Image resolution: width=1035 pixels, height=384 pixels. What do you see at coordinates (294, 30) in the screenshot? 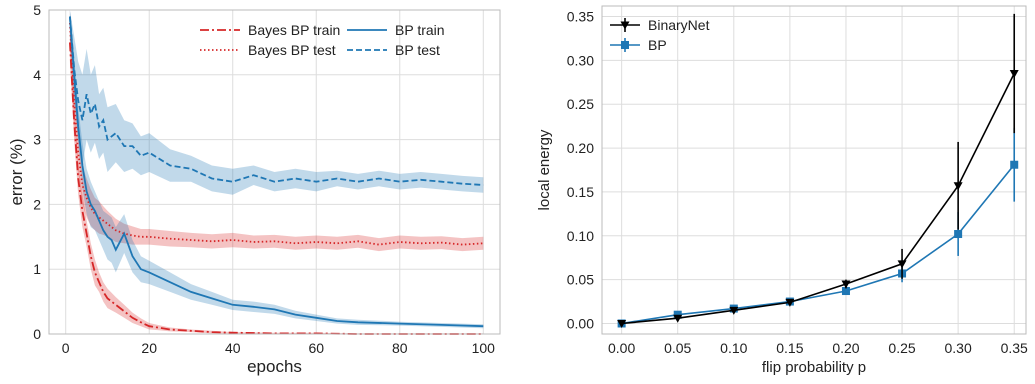
I see `left-legend-label-bayes-bp-train: Bayes BP train` at bounding box center [294, 30].